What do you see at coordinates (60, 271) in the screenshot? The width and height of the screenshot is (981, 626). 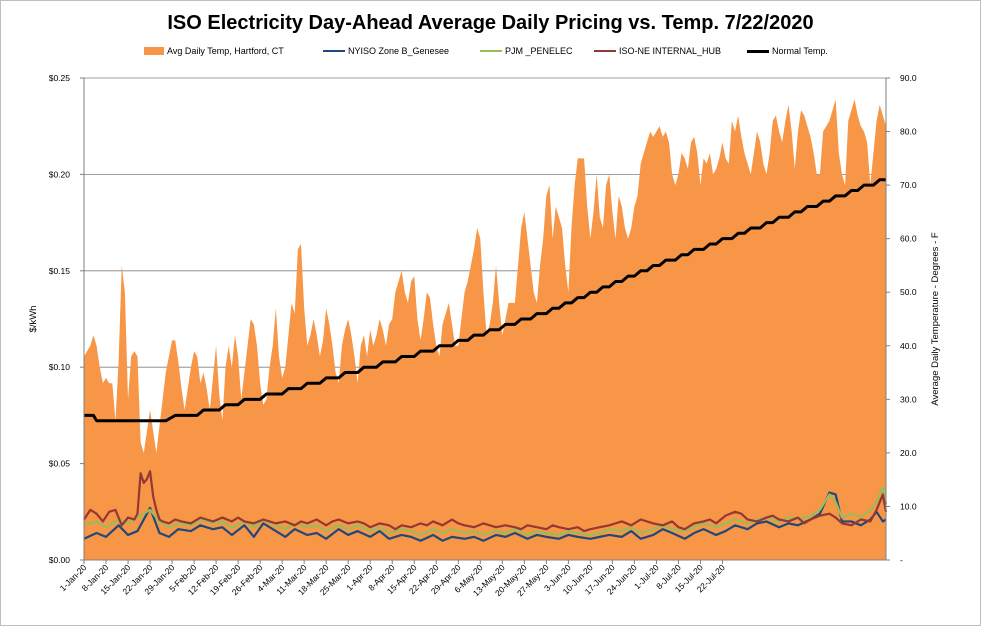 I see `y-left-tick-label: $0.15` at bounding box center [60, 271].